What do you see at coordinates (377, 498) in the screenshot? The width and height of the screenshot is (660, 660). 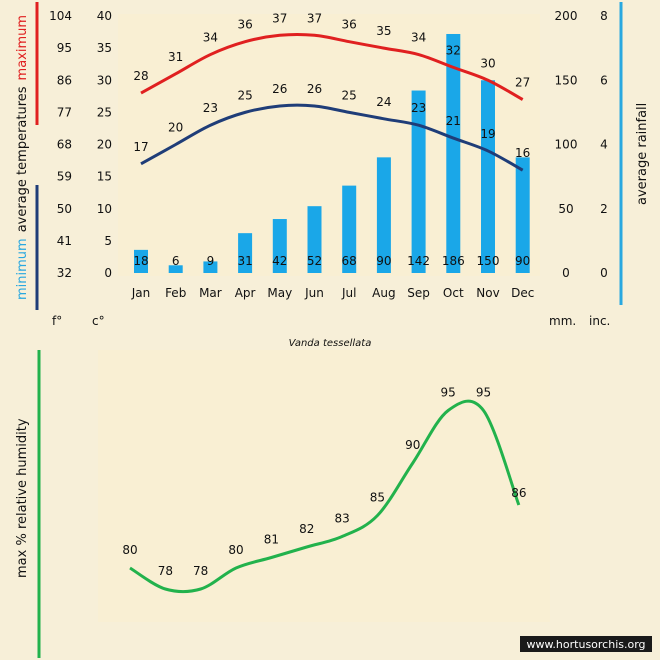 I see `humidity-label: 85` at bounding box center [377, 498].